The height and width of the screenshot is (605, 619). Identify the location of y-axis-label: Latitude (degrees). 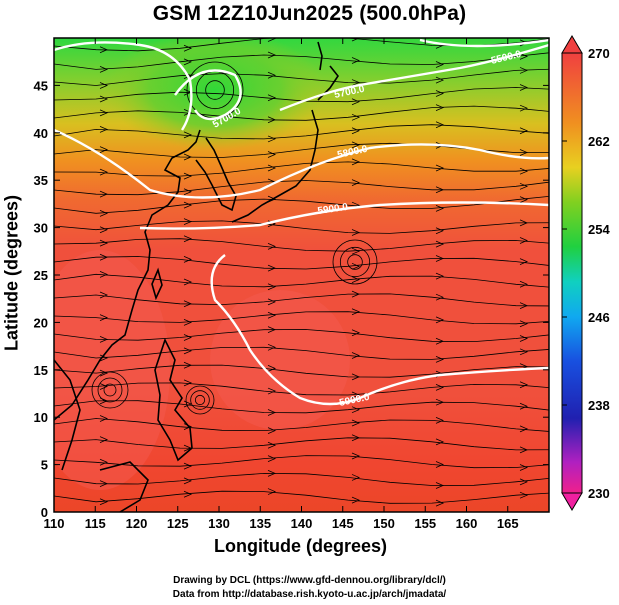
(11, 273).